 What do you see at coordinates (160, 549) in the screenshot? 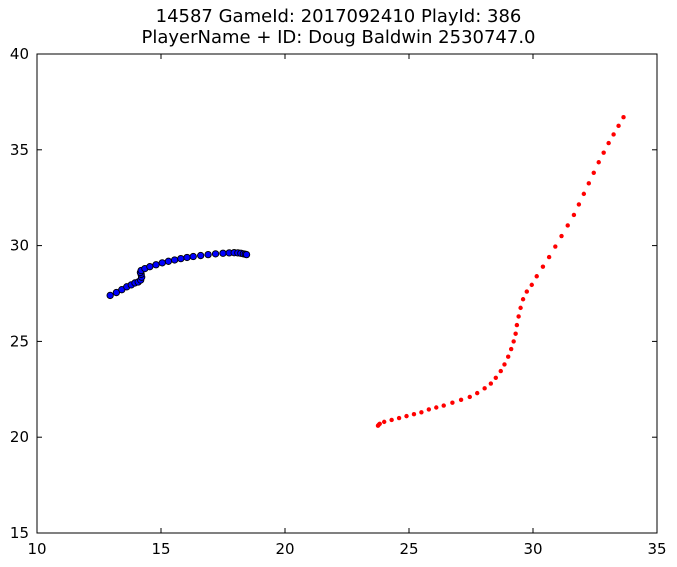
I see `x-tick-label: 15` at bounding box center [160, 549].